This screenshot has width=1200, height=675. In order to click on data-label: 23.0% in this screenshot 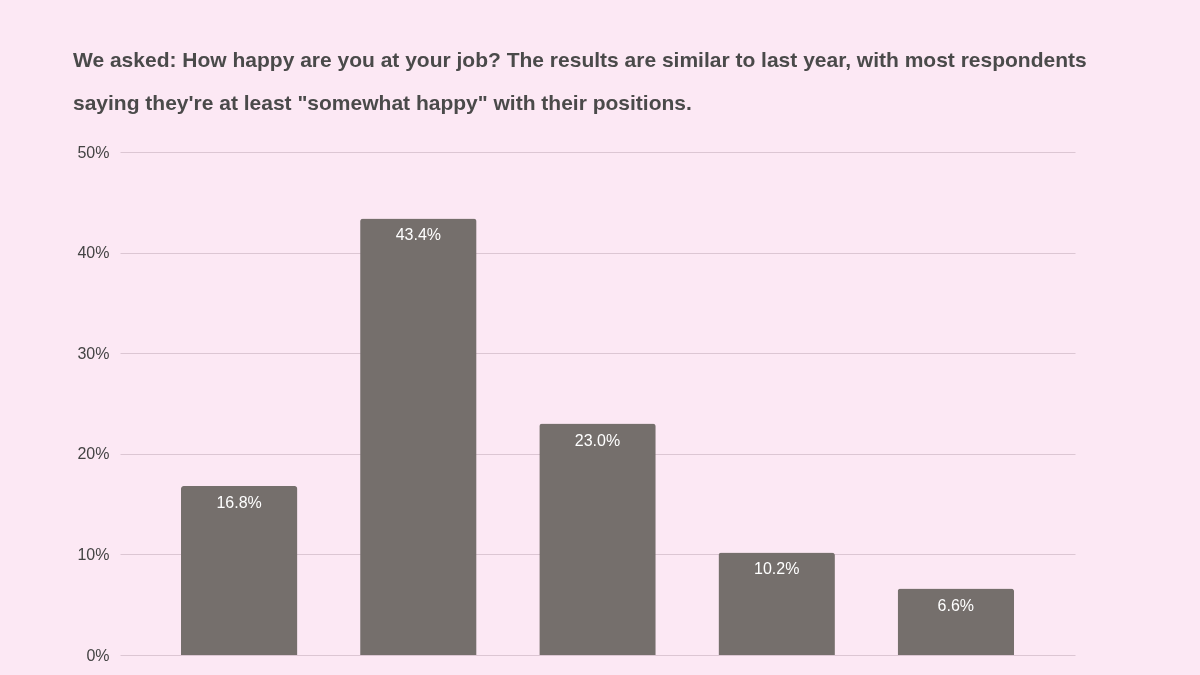, I will do `click(597, 440)`.